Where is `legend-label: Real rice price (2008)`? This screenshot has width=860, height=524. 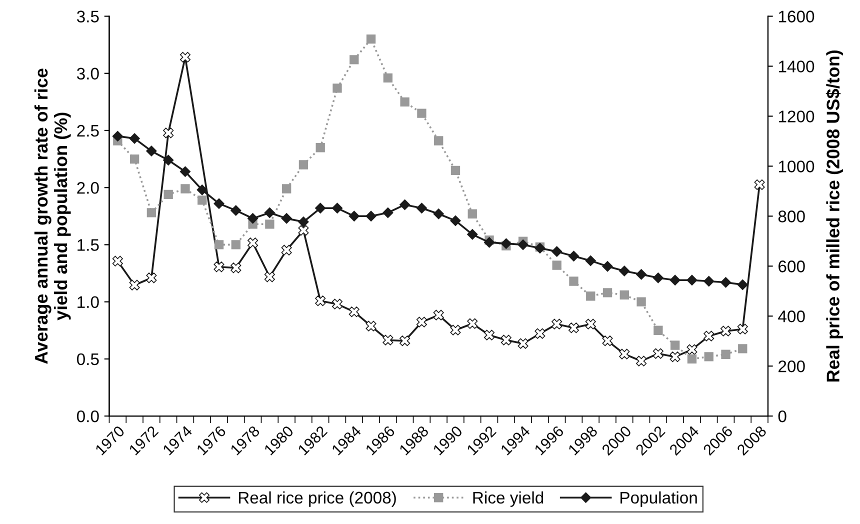 legend-label: Real rice price (2008) is located at coordinates (317, 499).